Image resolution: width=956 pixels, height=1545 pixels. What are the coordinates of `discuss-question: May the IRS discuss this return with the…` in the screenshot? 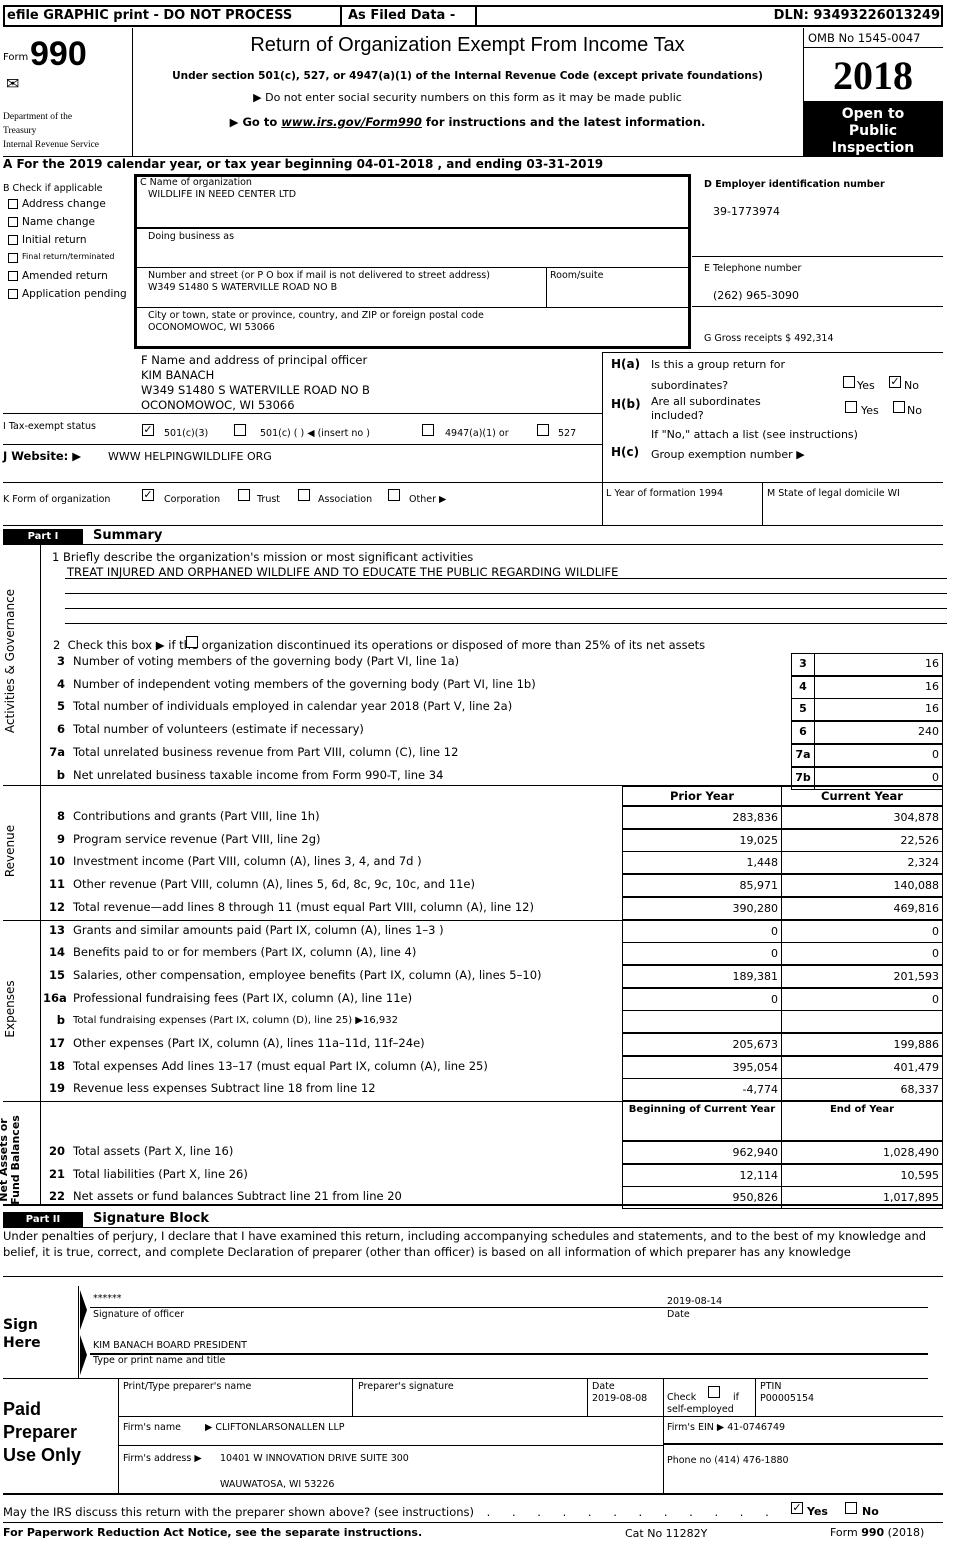 It's located at (390, 1512).